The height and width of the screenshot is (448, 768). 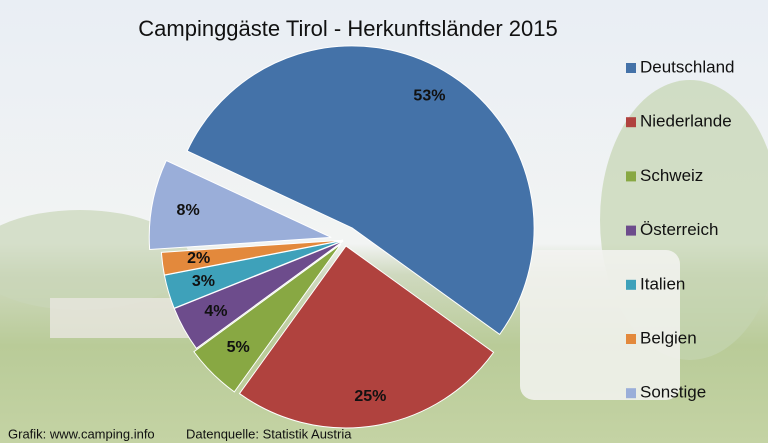 What do you see at coordinates (188, 210) in the screenshot?
I see `data-label: 8%` at bounding box center [188, 210].